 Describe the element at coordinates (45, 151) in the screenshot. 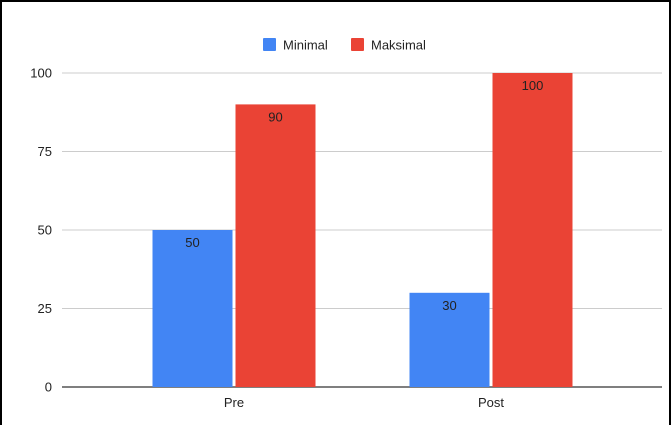

I see `y-tick-label: 75` at that location.